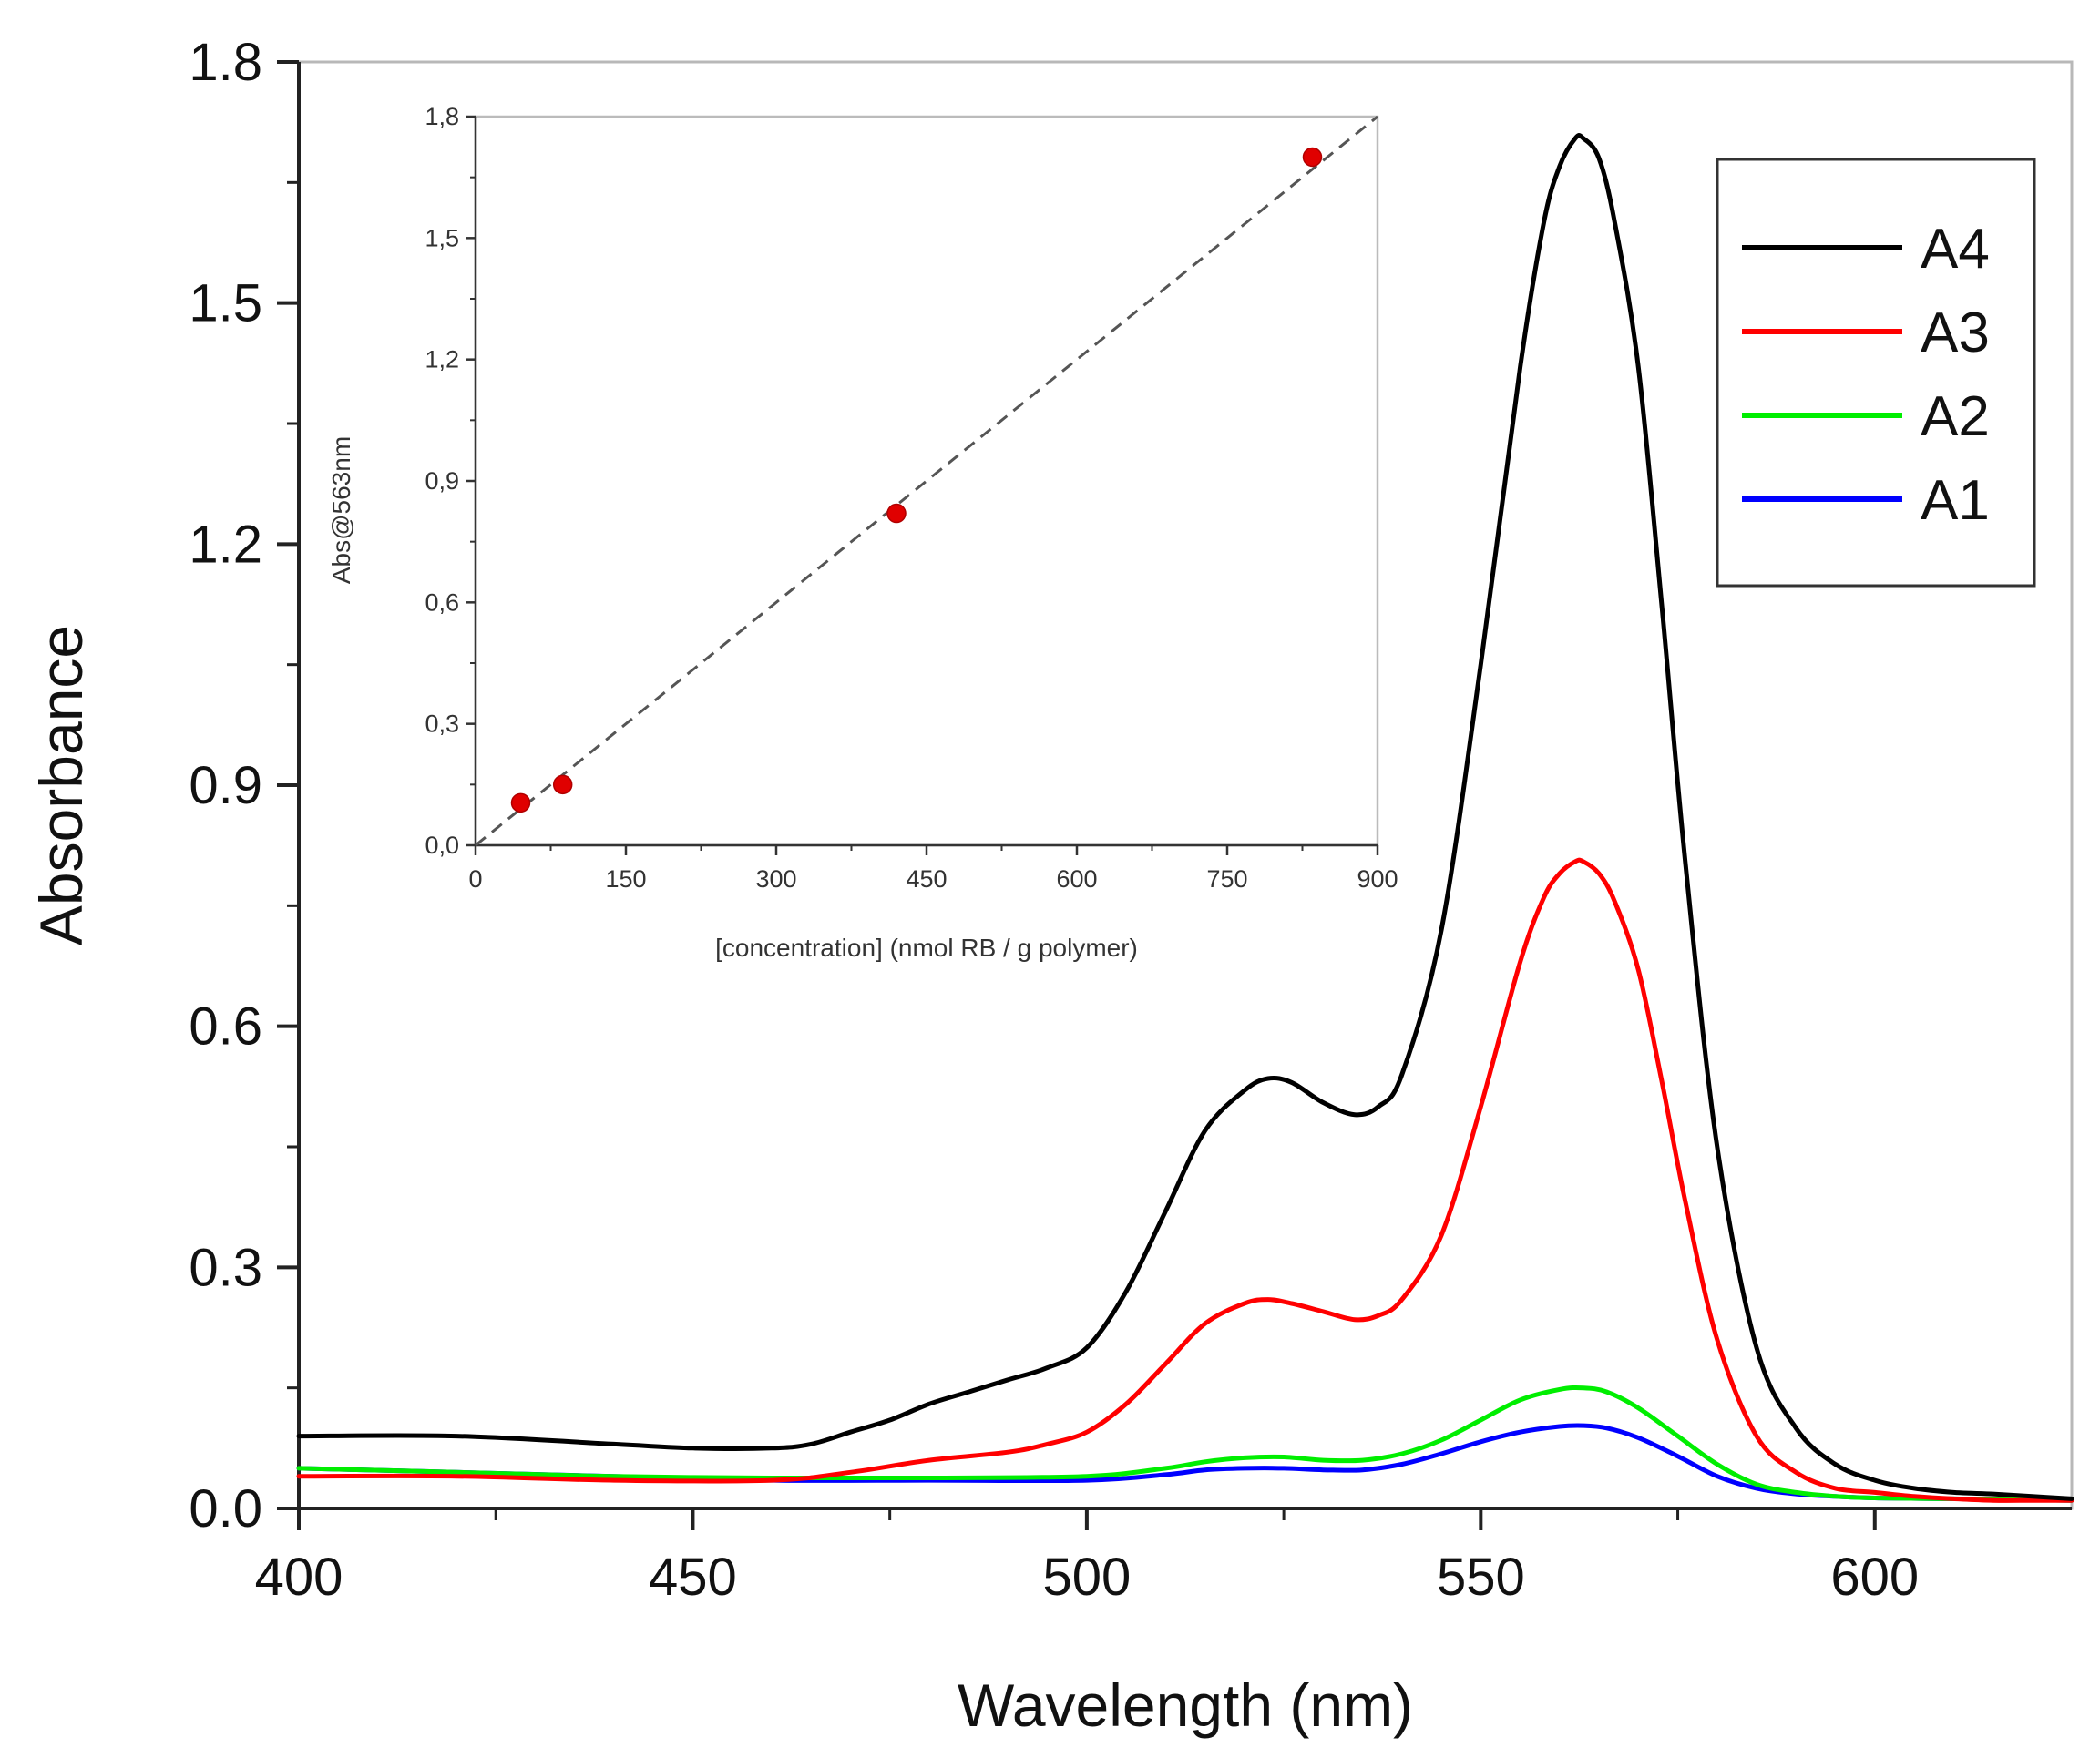  What do you see at coordinates (625, 879) in the screenshot?
I see `inset-x-tick-label: 150` at bounding box center [625, 879].